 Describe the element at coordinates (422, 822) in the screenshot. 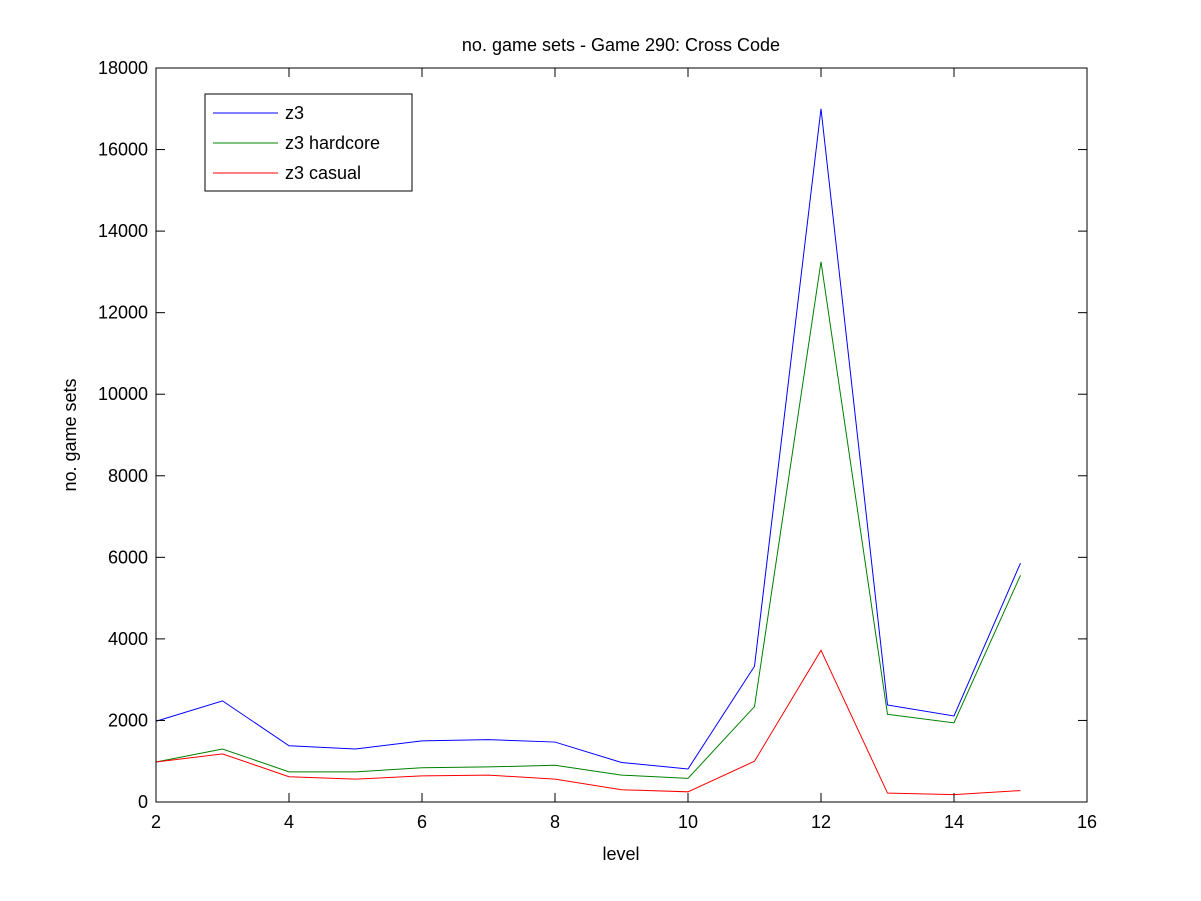

I see `x-tick-label: 6` at that location.